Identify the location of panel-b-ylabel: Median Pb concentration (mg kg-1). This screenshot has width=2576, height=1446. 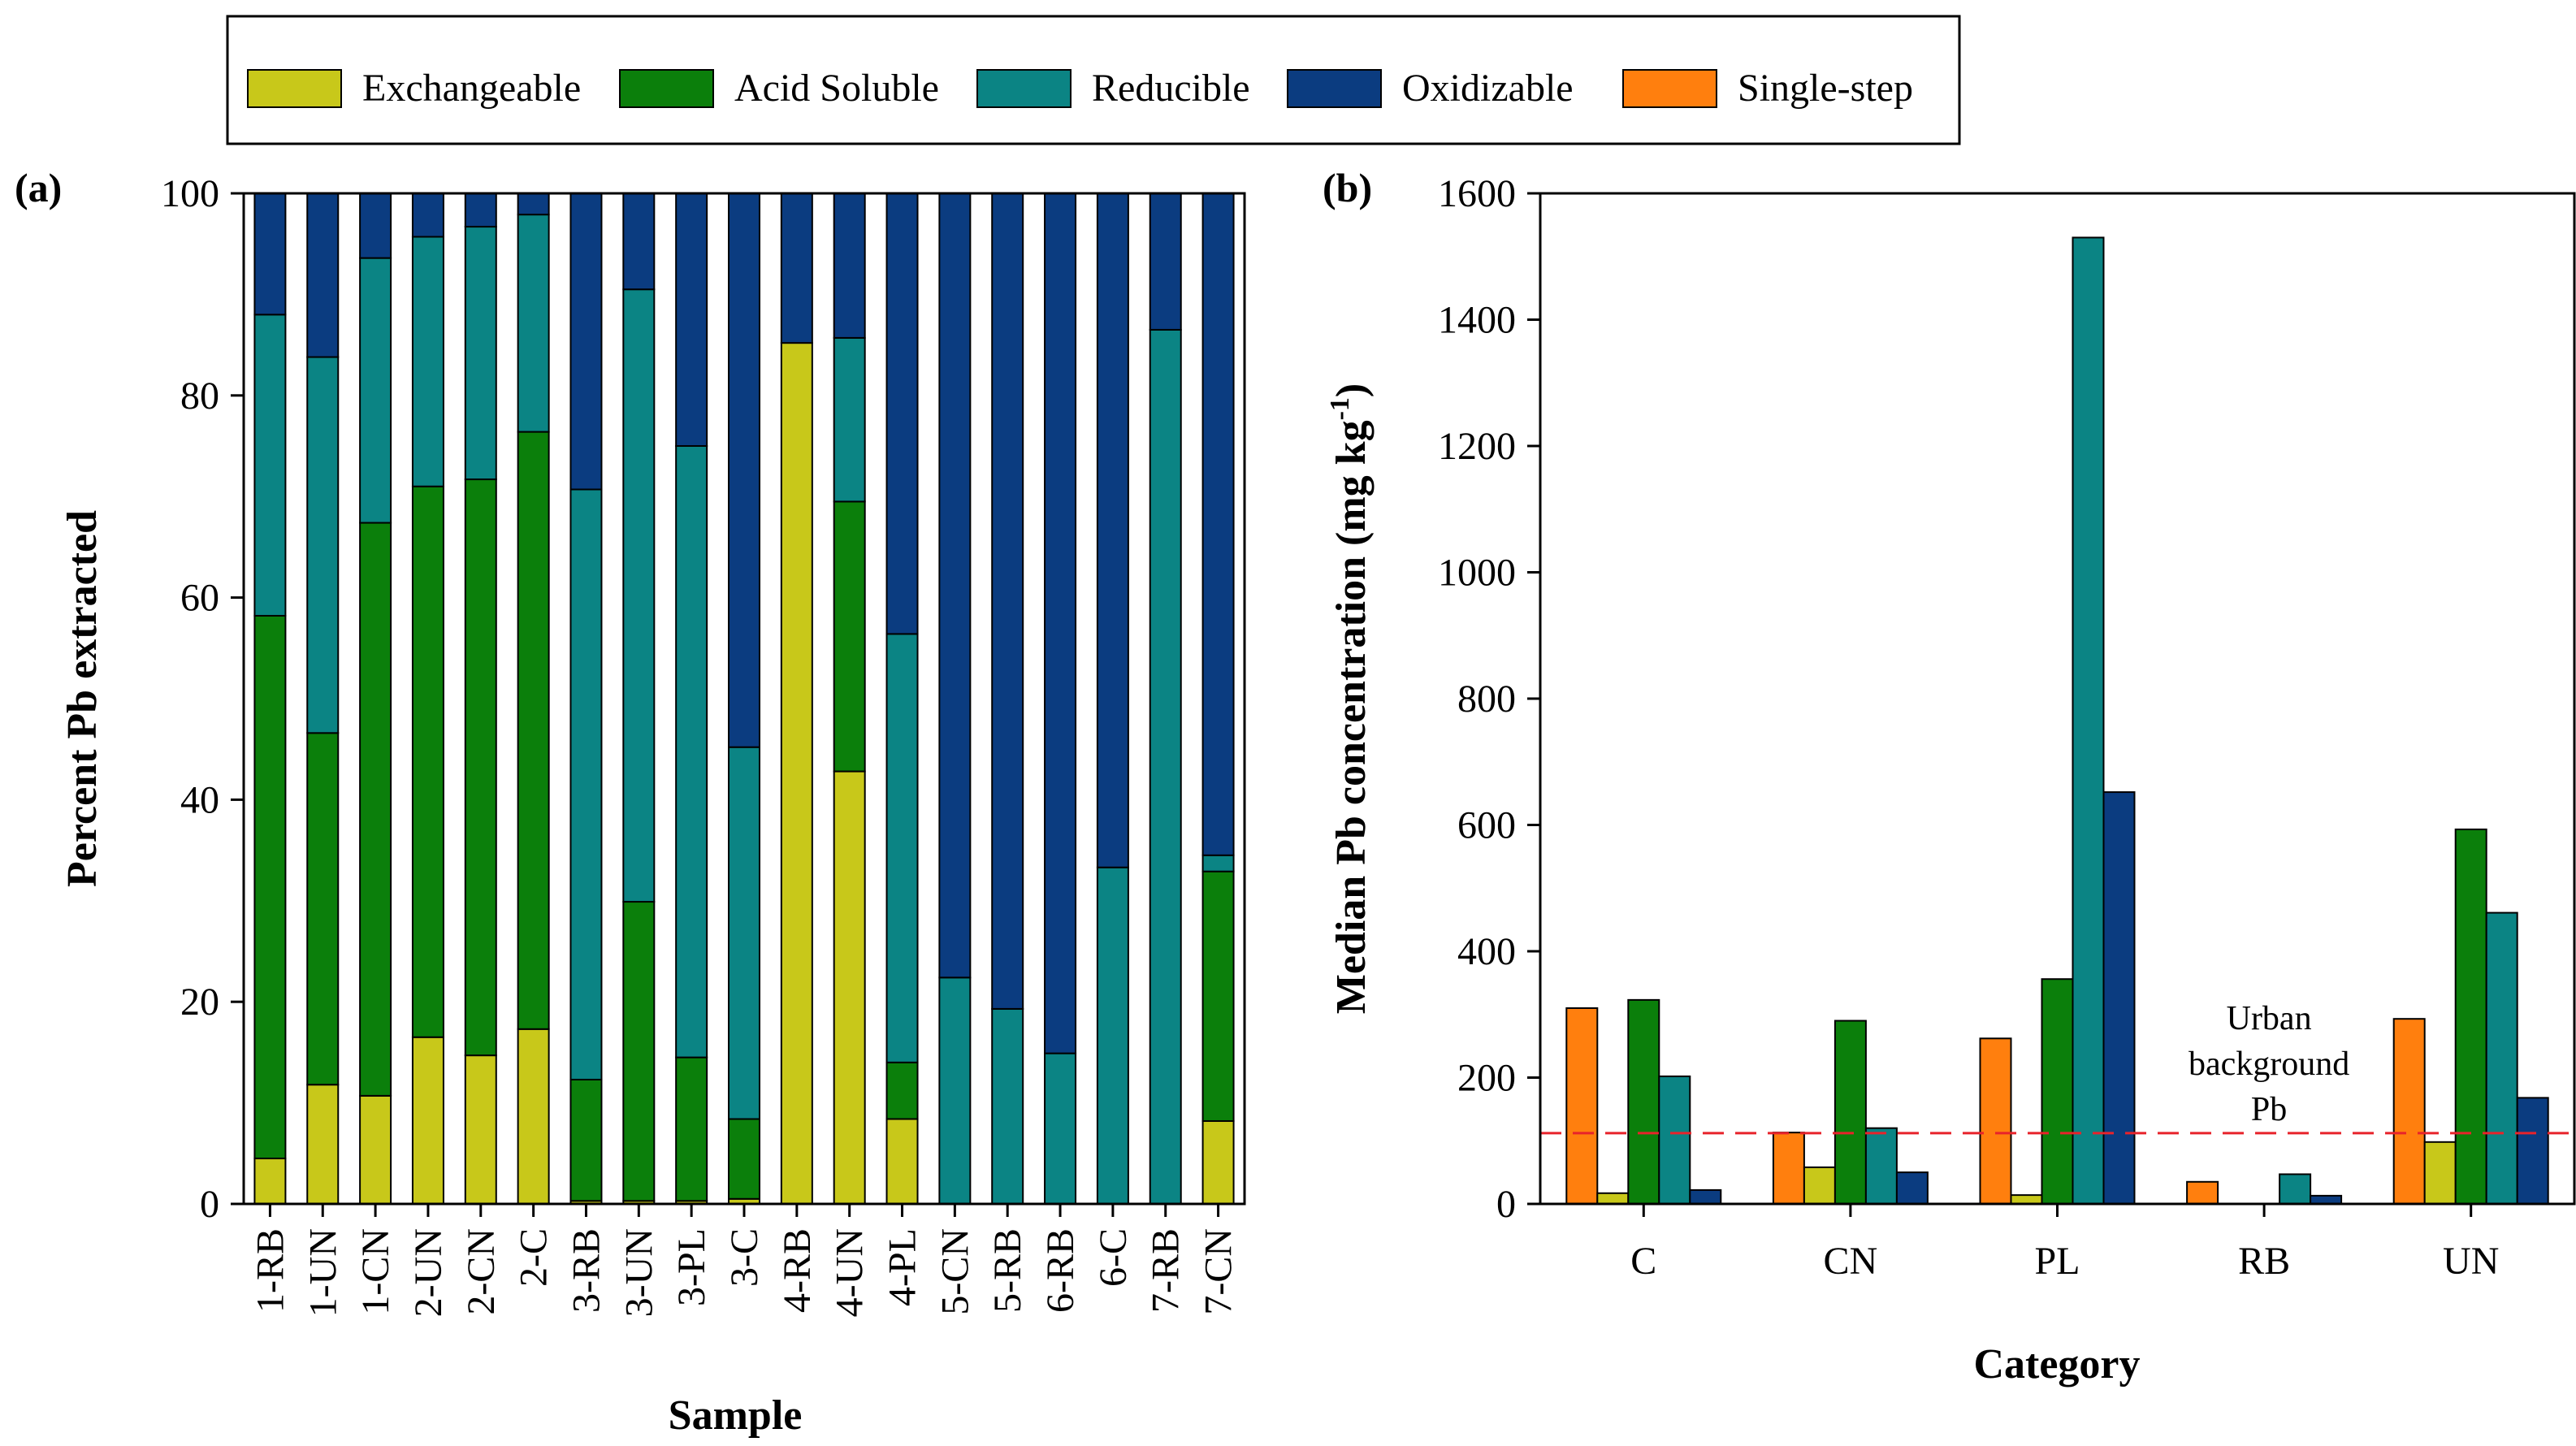
(1350, 699).